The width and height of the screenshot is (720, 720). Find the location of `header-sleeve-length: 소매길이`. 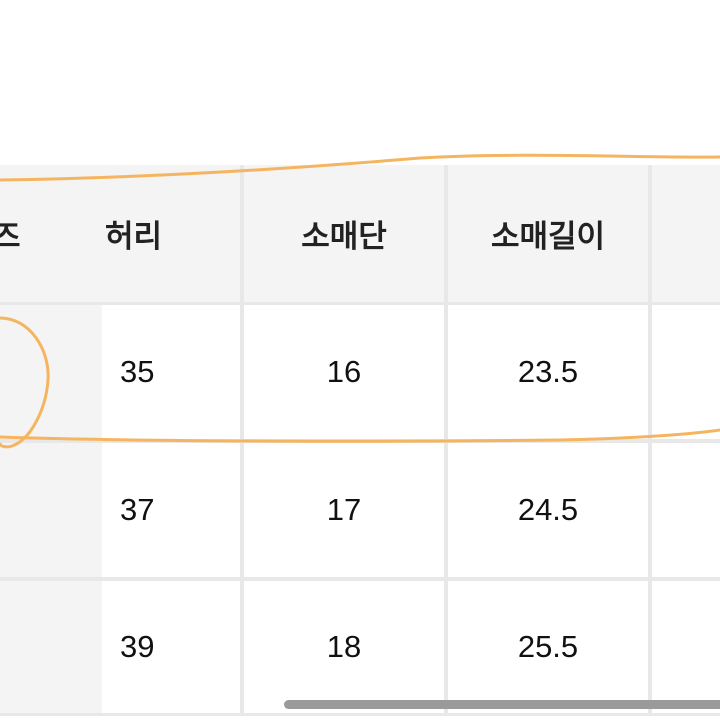

header-sleeve-length: 소매길이 is located at coordinates (548, 233).